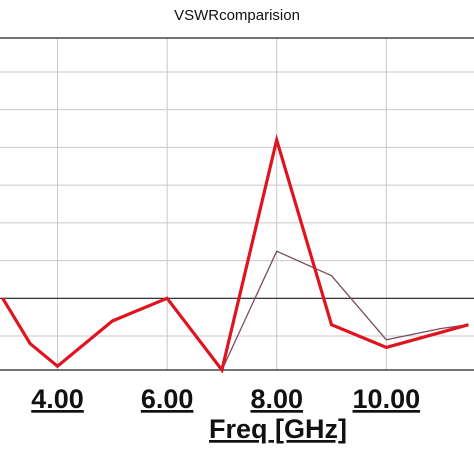 This screenshot has width=474, height=474. What do you see at coordinates (167, 399) in the screenshot?
I see `x-tick-label-2: 6.00` at bounding box center [167, 399].